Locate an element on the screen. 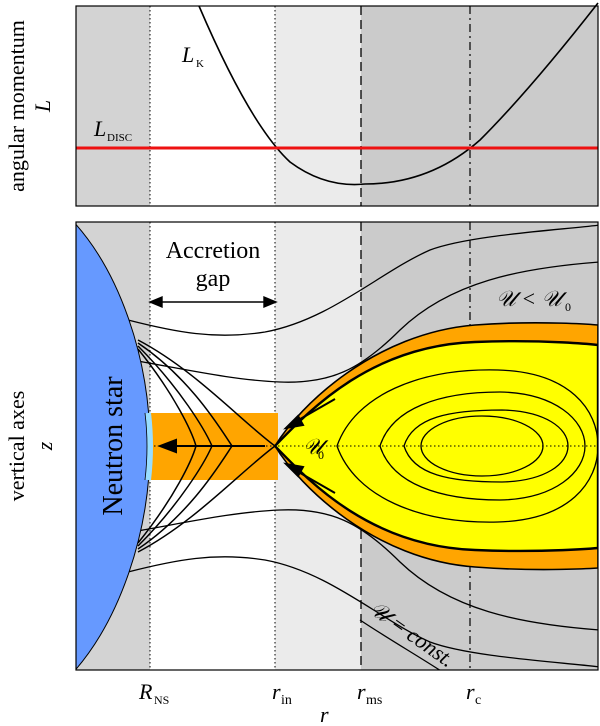 This screenshot has width=600, height=726. tick-label-rin: r is located at coordinates (276, 691).